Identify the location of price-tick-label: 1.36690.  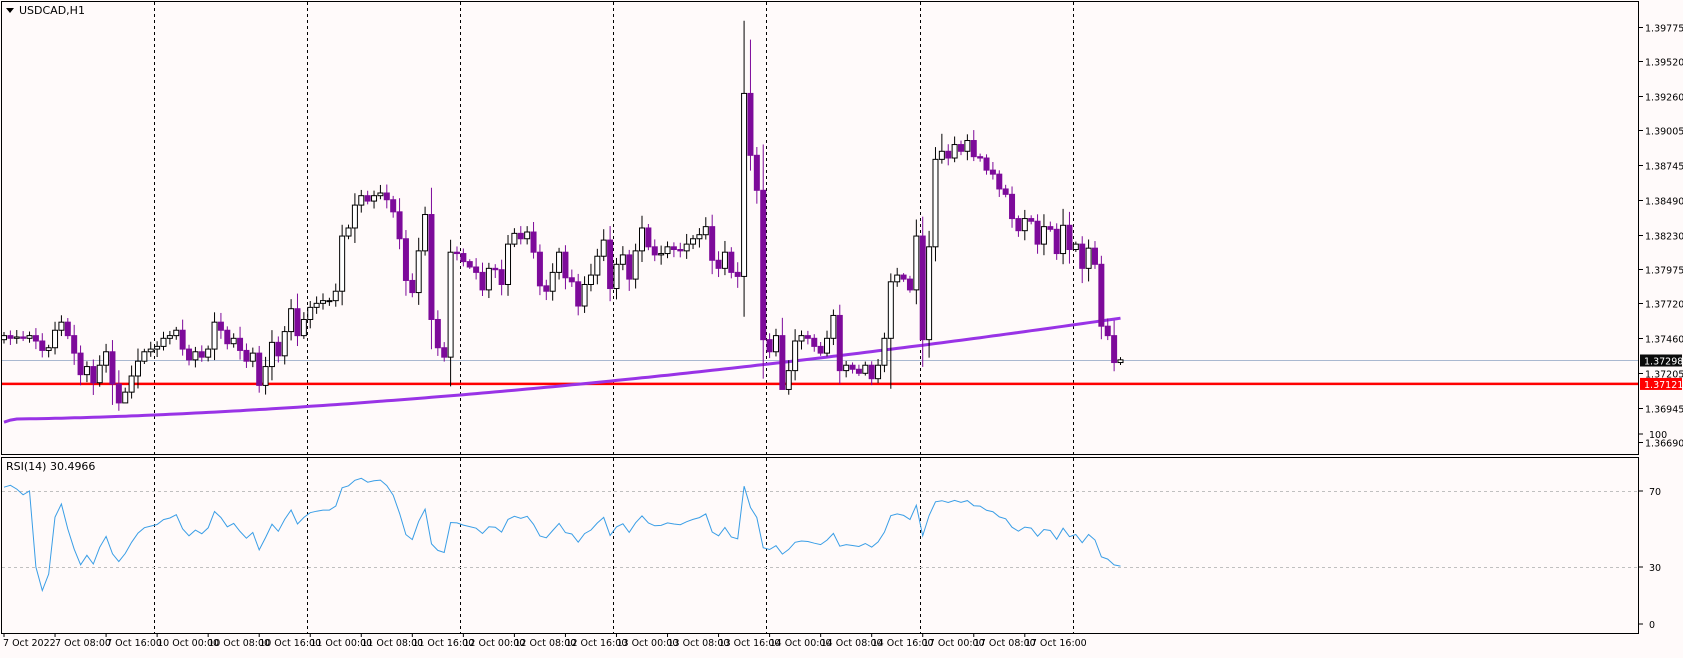
(1664, 444).